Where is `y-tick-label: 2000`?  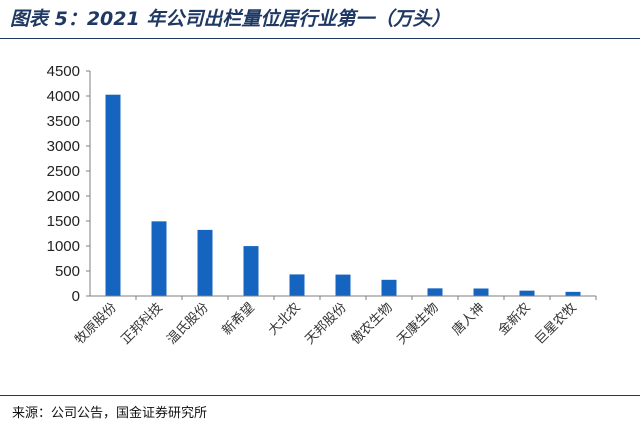 y-tick-label: 2000 is located at coordinates (63, 196).